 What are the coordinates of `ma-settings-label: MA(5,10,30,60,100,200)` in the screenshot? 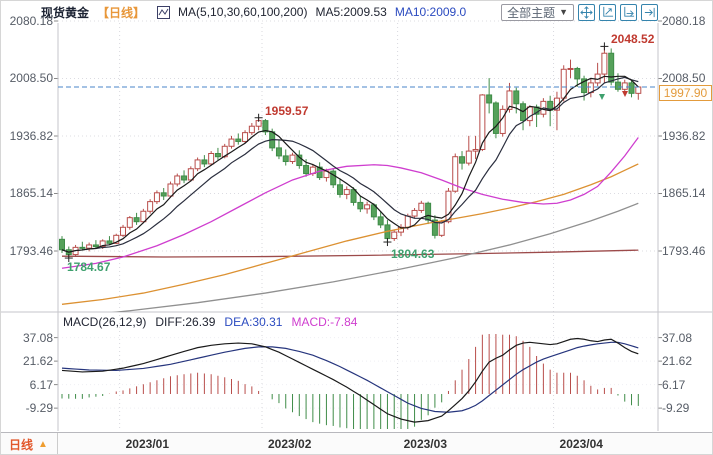 It's located at (243, 12).